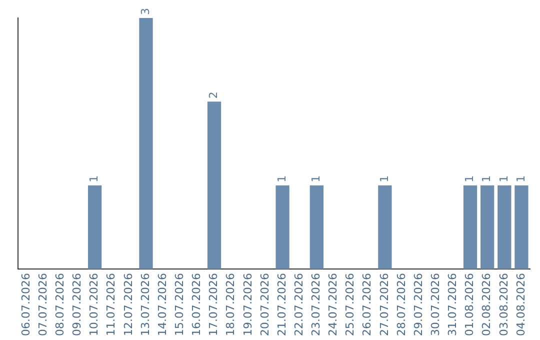  What do you see at coordinates (145, 11) in the screenshot?
I see `data-label: 3` at bounding box center [145, 11].